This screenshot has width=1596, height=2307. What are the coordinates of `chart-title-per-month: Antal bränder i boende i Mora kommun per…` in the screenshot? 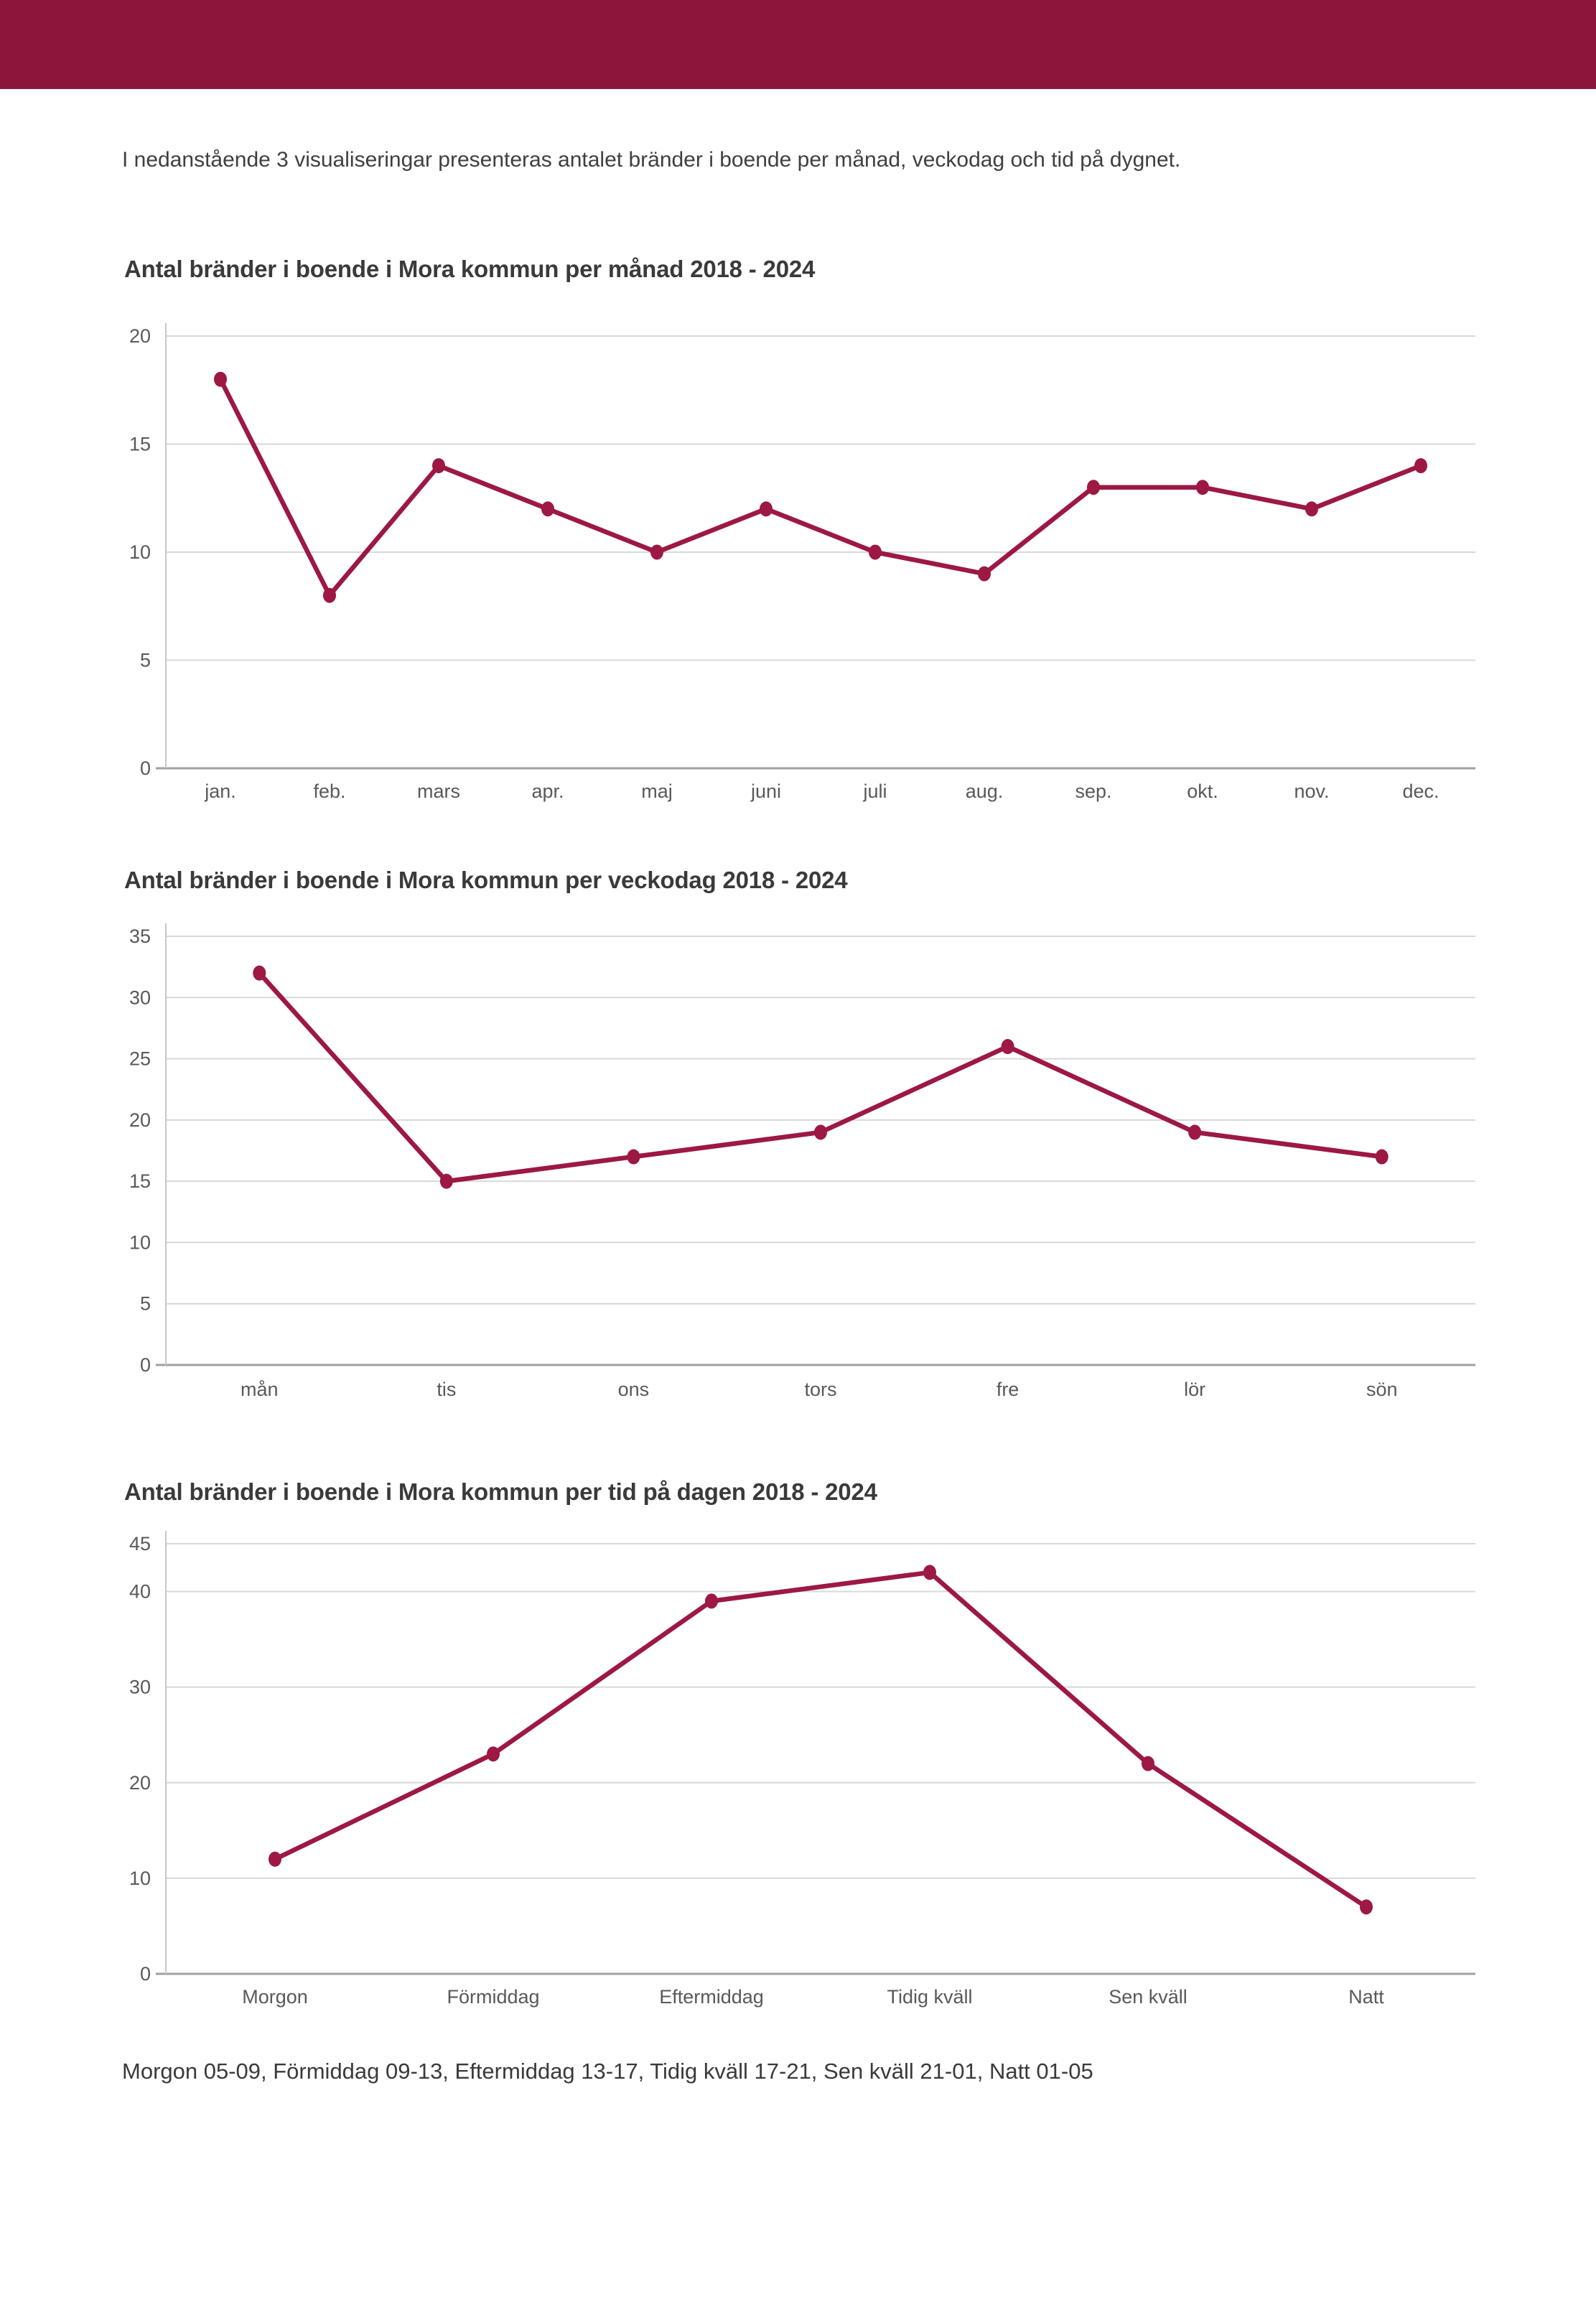 It's located at (470, 269).